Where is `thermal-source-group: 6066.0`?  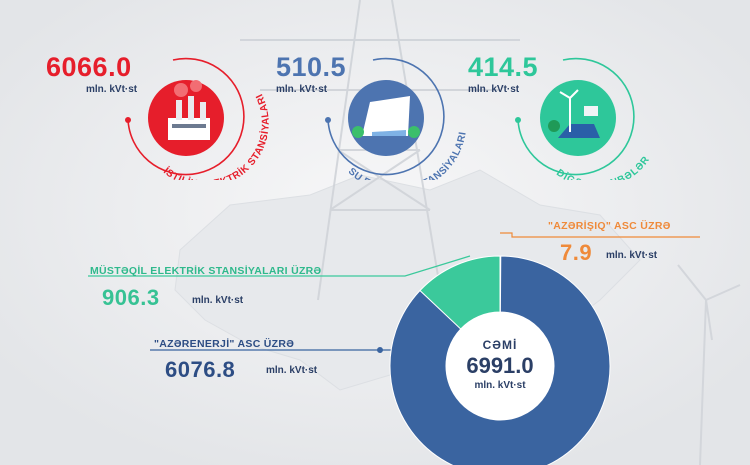 thermal-source-group: 6066.0 is located at coordinates (89, 67).